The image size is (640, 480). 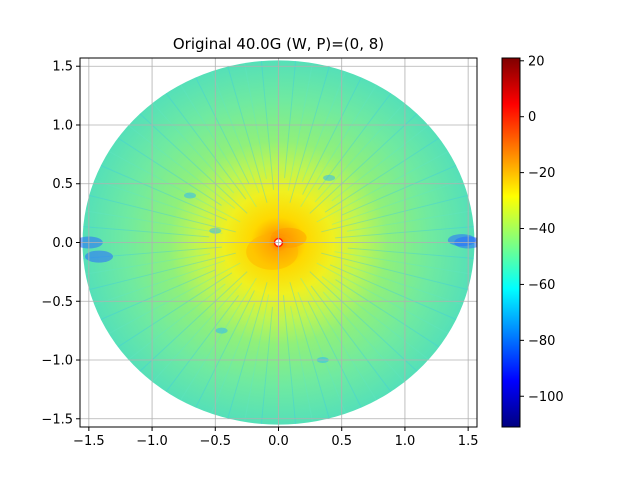 I want to click on x-tick-label: 1.5, so click(x=468, y=441).